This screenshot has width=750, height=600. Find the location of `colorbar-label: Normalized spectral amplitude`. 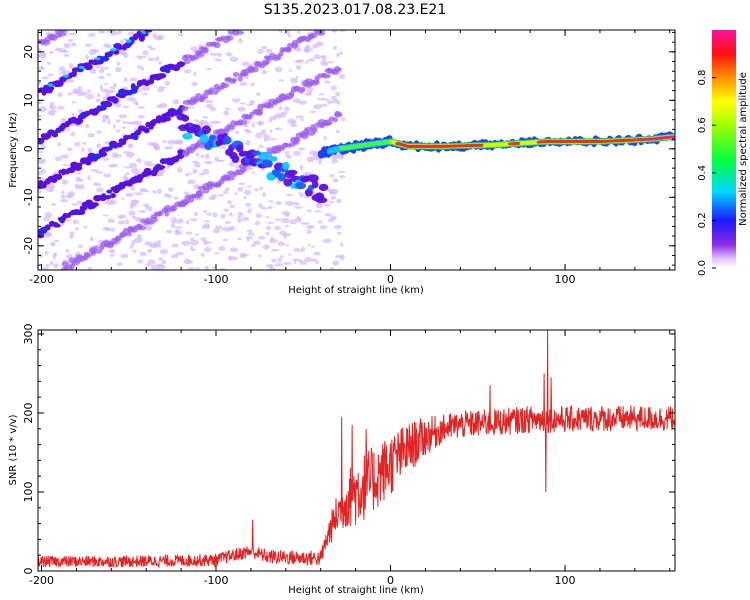

colorbar-label: Normalized spectral amplitude is located at coordinates (743, 149).